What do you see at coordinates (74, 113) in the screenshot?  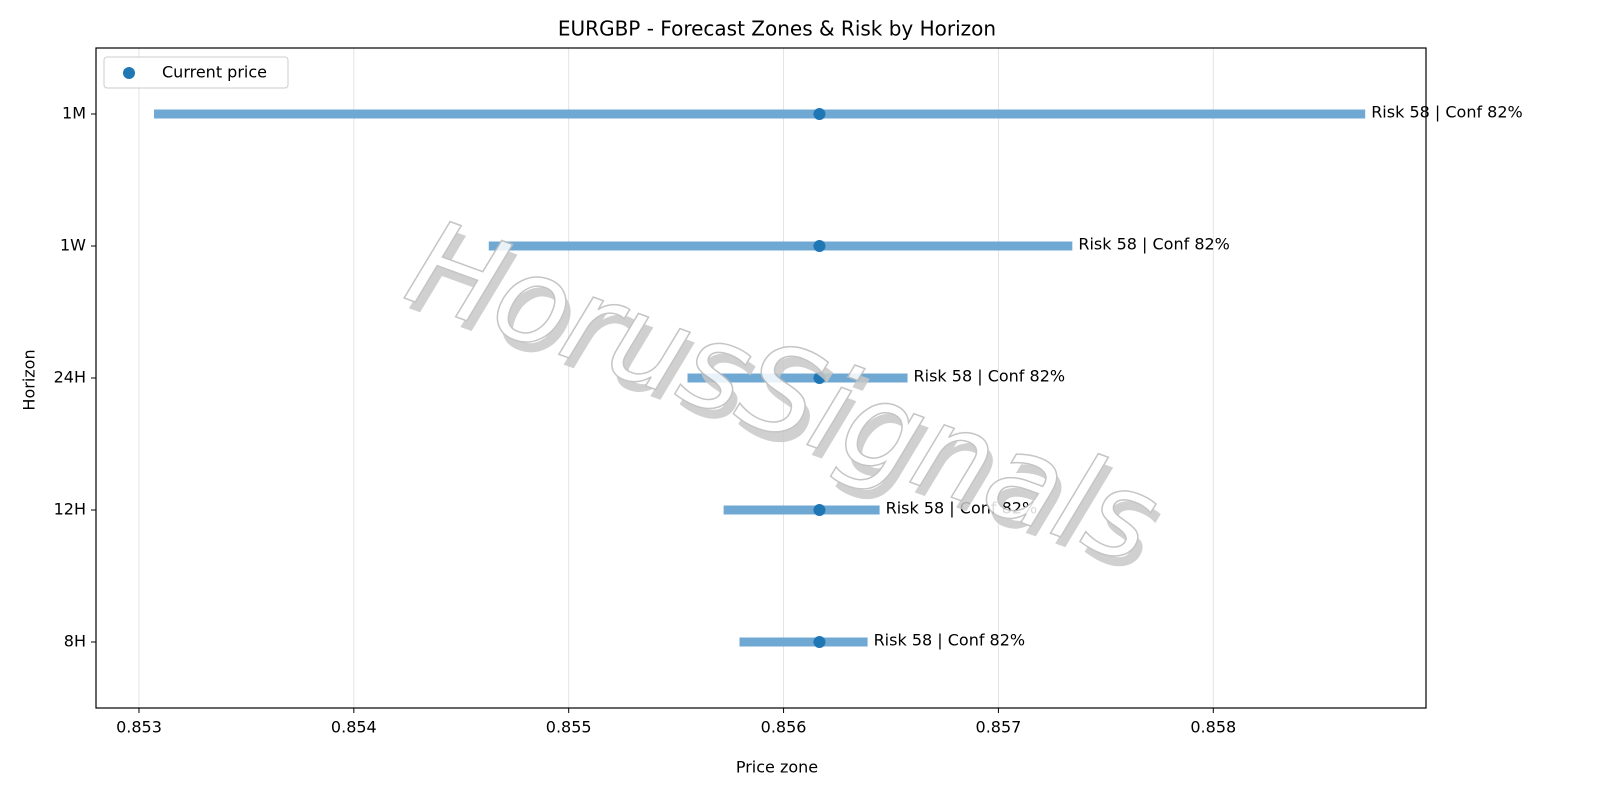 I see `y-tick-label: 1M` at bounding box center [74, 113].